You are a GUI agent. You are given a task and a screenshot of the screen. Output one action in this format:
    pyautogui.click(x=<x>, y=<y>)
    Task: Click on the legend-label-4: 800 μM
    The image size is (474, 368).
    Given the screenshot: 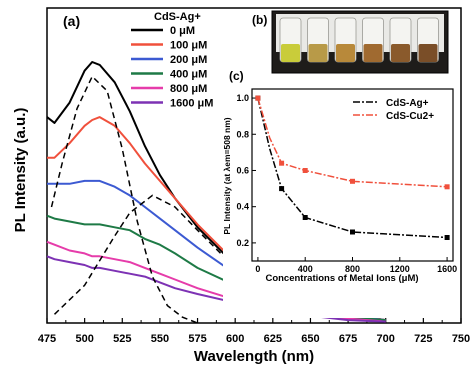 What is the action you would take?
    pyautogui.click(x=188, y=89)
    